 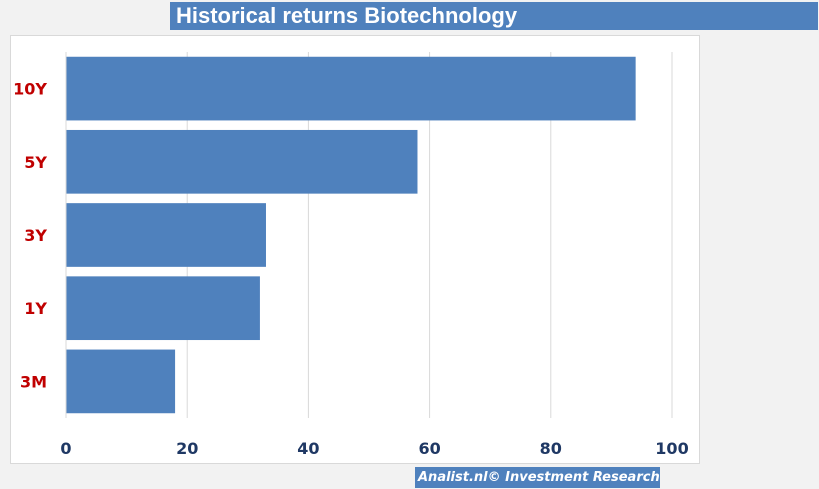 What do you see at coordinates (351, 88) in the screenshot?
I see `bar-10Y` at bounding box center [351, 88].